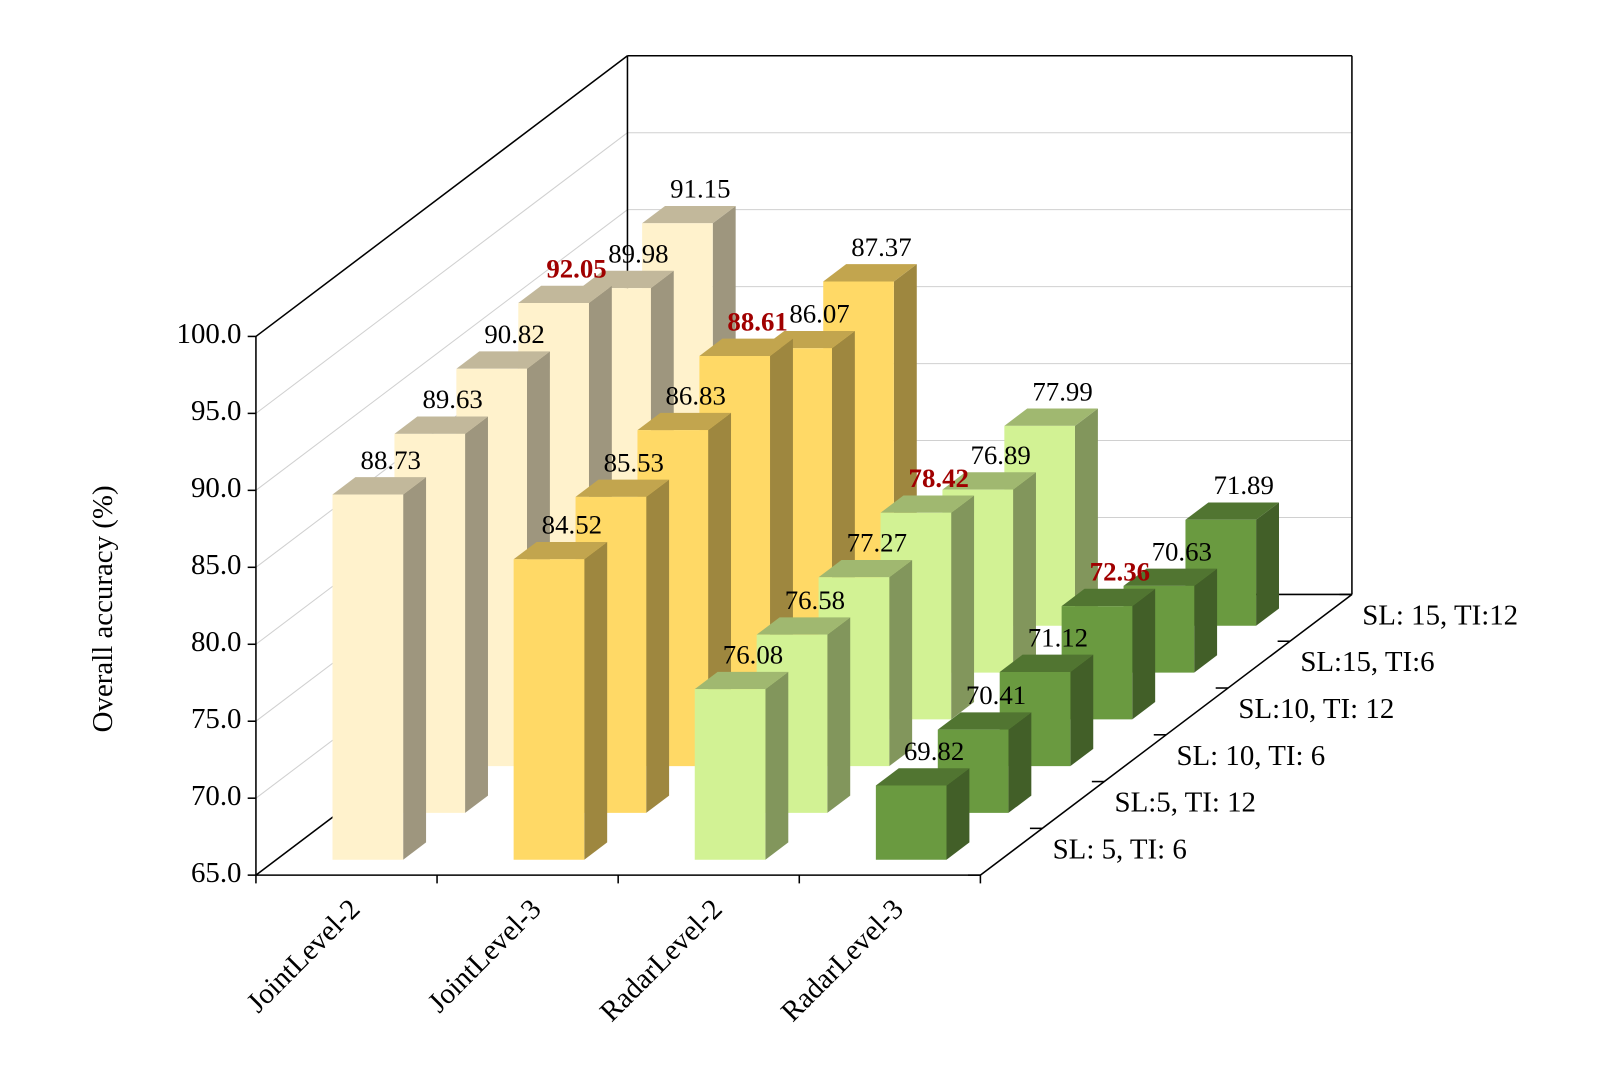 This screenshot has height=1080, width=1618. I want to click on y-tick-label: 80.0, so click(216, 642).